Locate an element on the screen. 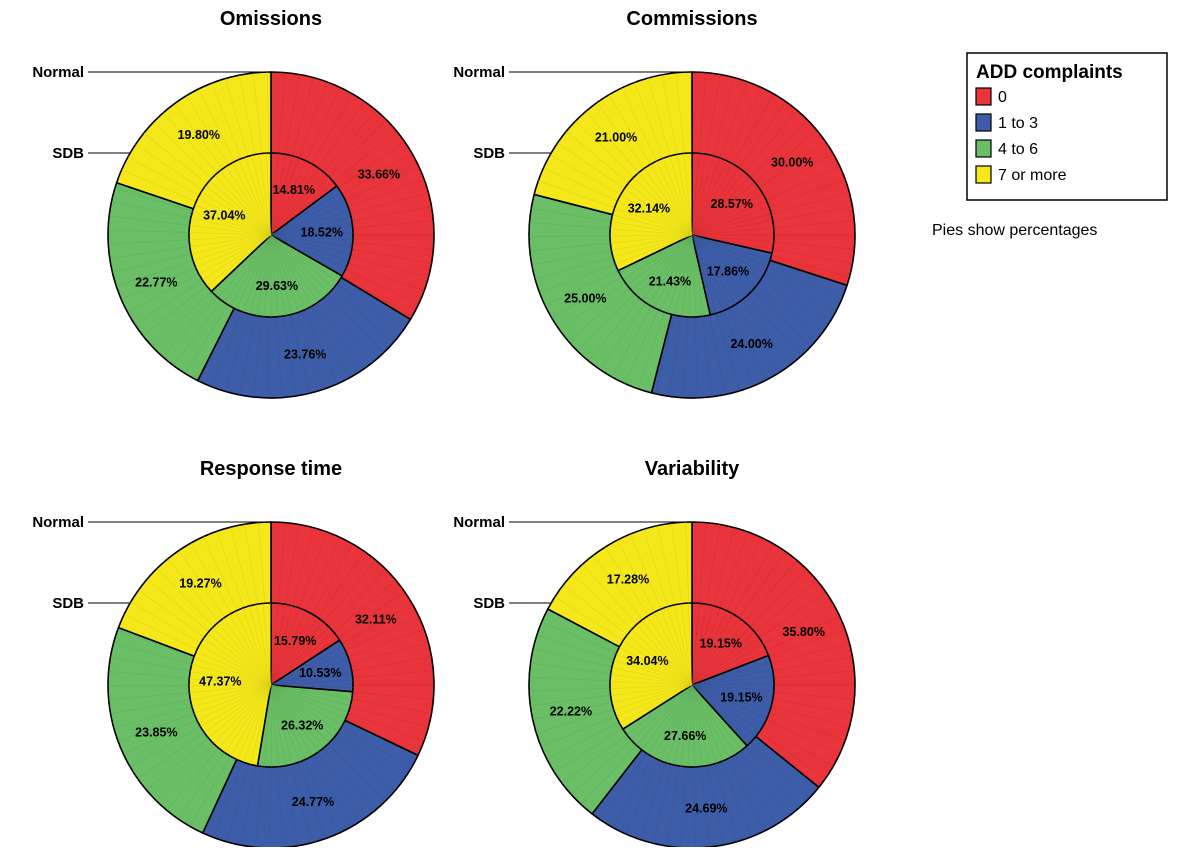  panel-title: Omissions is located at coordinates (271, 19).